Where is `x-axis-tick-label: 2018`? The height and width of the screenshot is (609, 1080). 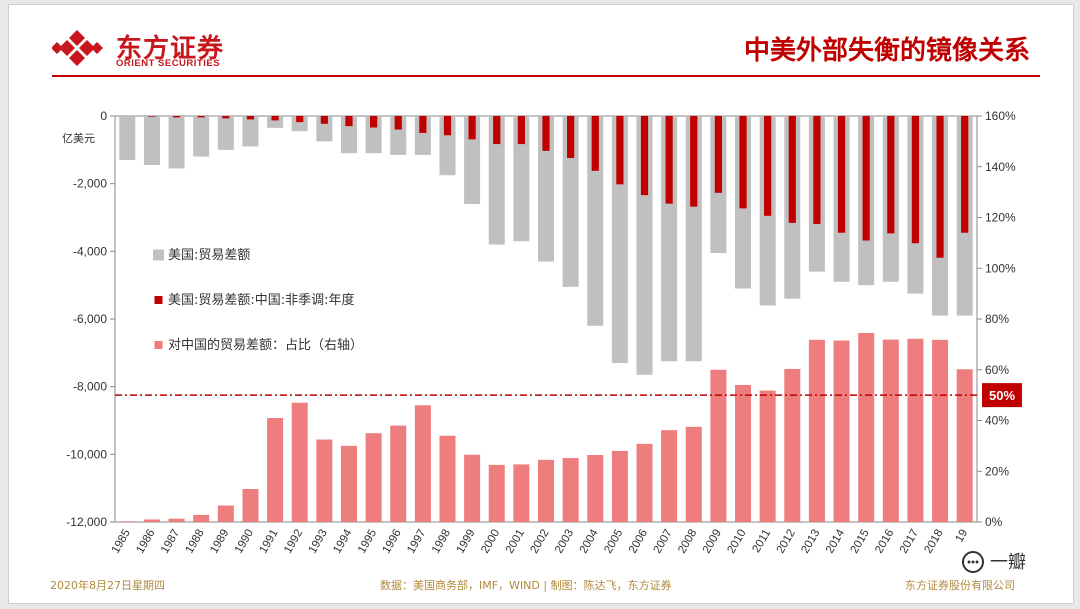
x-axis-tick-label: 2018 is located at coordinates (933, 542).